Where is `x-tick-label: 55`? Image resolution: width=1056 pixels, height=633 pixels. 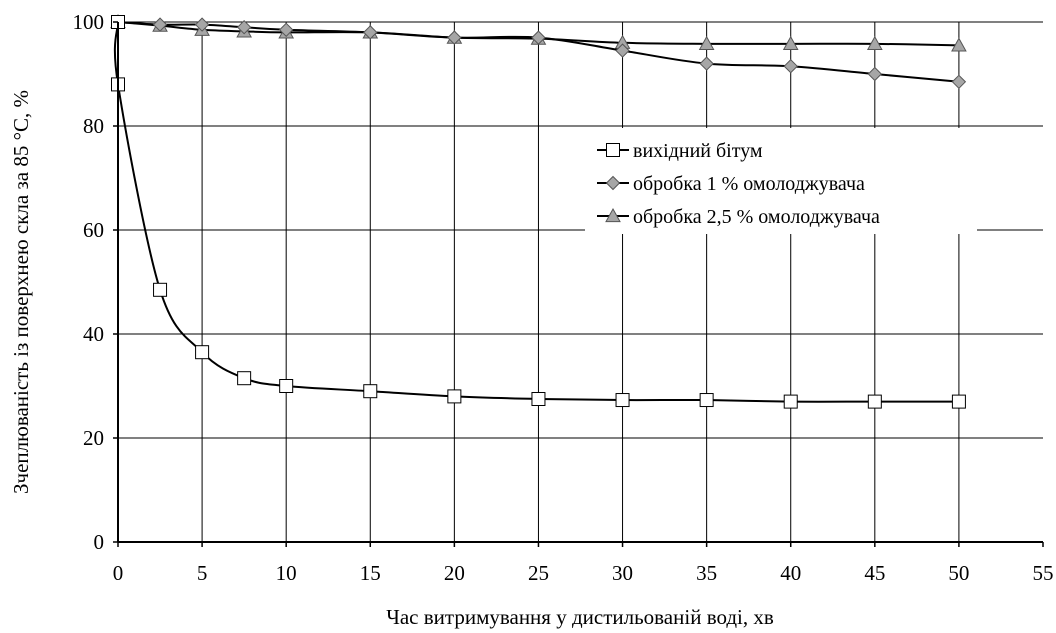
x-tick-label: 55 is located at coordinates (1043, 573).